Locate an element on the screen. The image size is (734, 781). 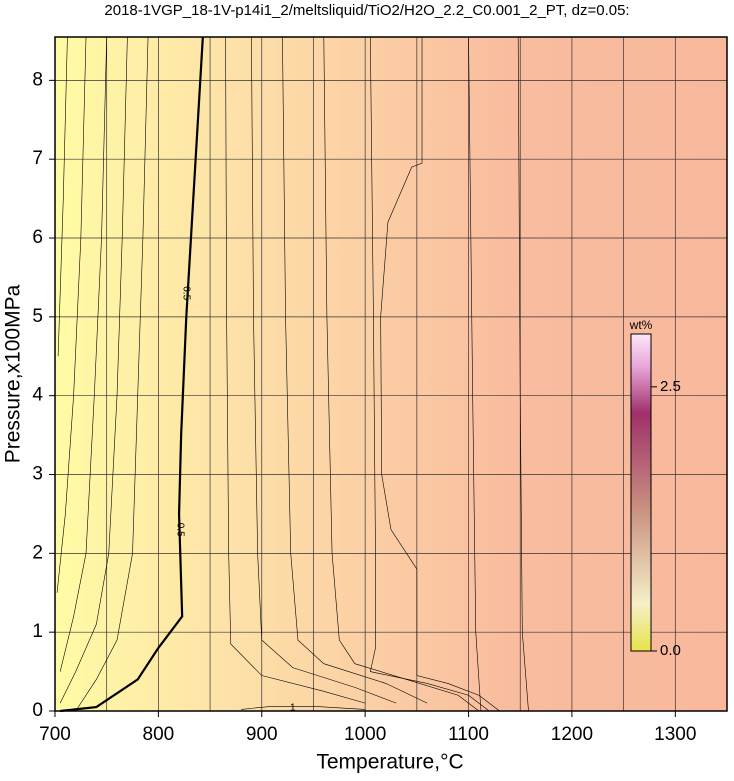
y-tick-label: 1 is located at coordinates (37, 631).